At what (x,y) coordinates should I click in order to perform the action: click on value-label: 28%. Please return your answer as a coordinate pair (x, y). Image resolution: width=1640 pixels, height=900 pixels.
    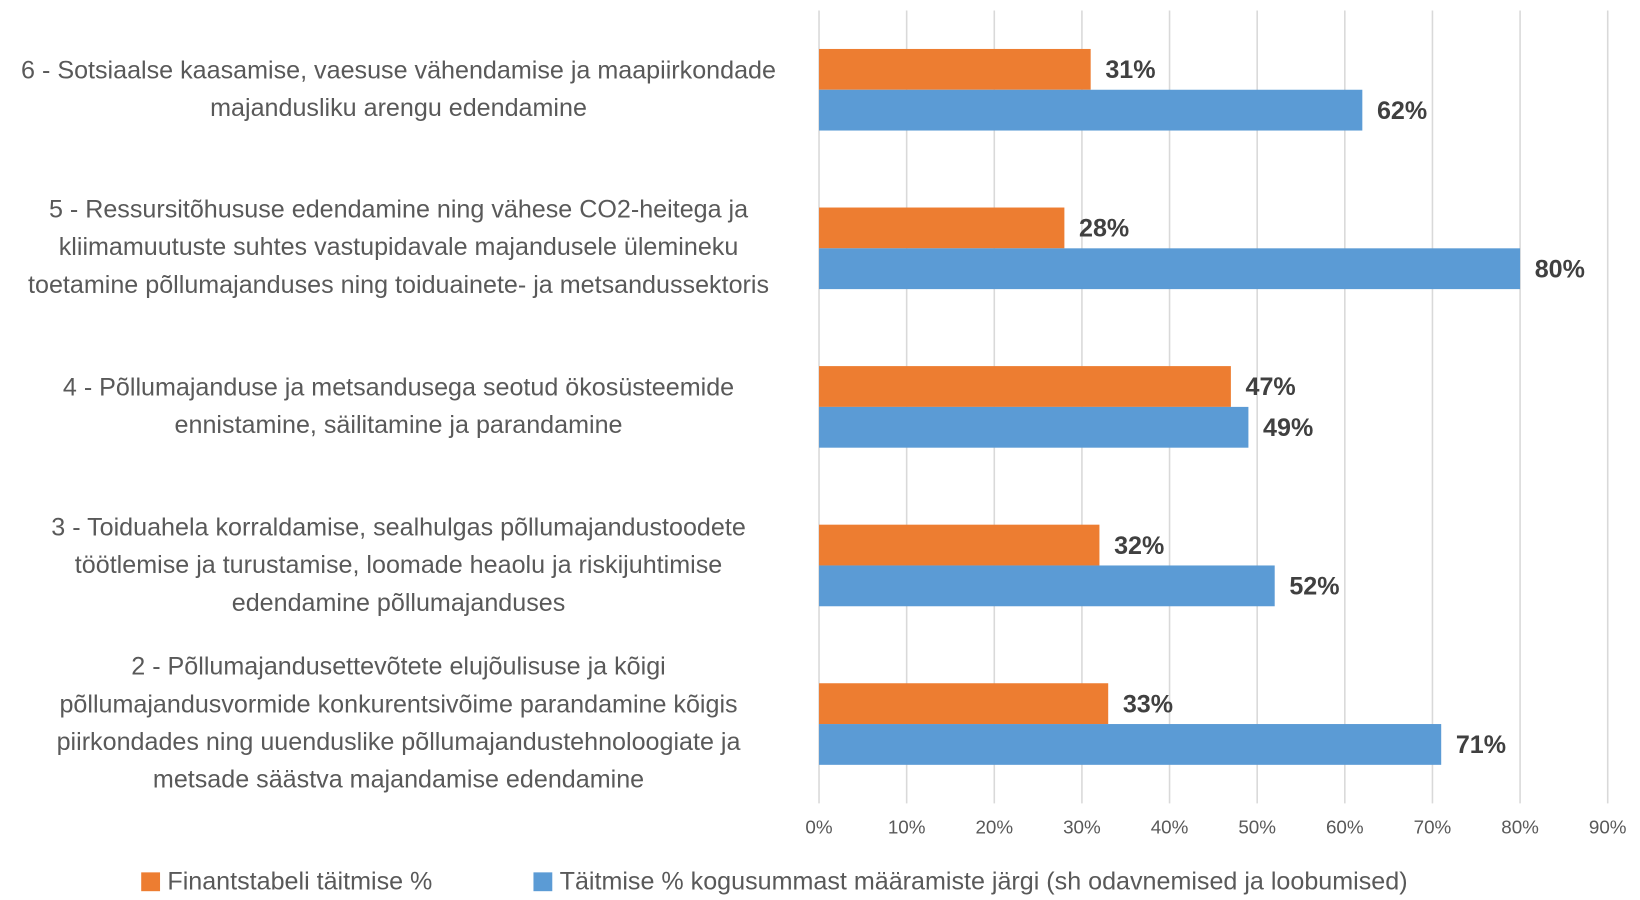
    Looking at the image, I should click on (1104, 229).